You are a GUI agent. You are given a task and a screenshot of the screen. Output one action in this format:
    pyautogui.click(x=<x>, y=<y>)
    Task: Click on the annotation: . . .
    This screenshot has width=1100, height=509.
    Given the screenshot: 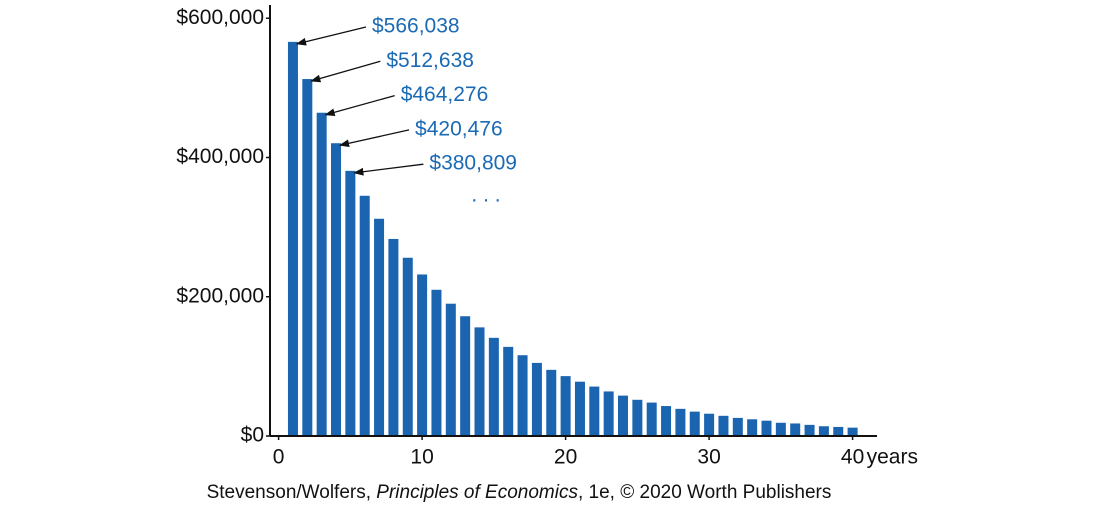 What is the action you would take?
    pyautogui.click(x=485, y=195)
    